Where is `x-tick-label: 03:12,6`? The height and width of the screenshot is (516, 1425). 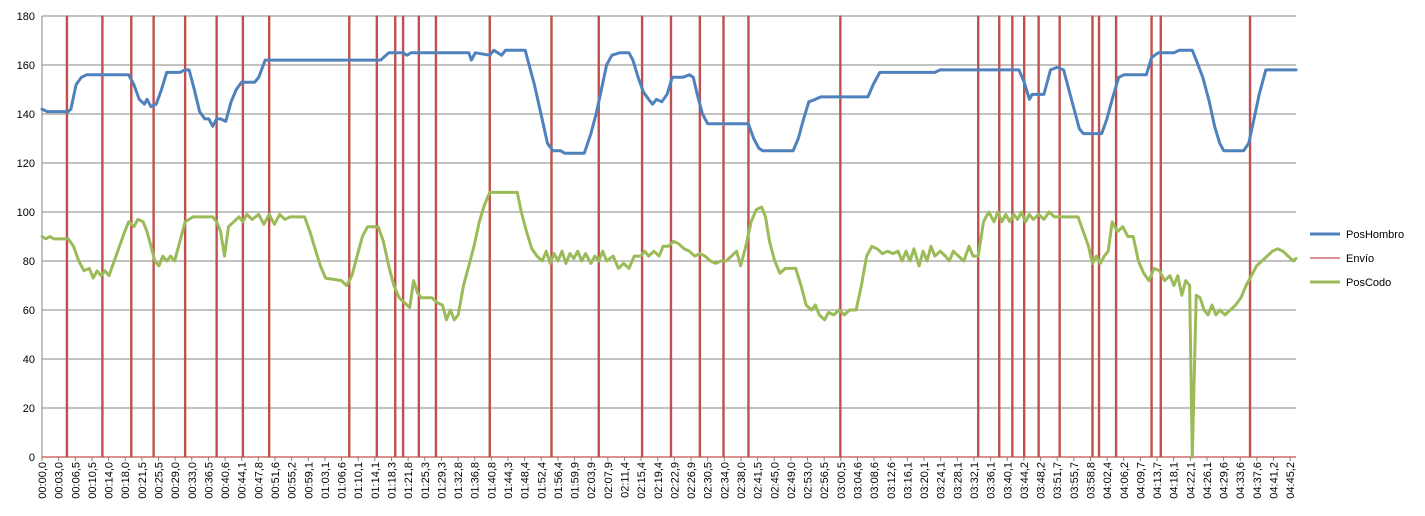 x-tick-label: 03:12,6 is located at coordinates (892, 480).